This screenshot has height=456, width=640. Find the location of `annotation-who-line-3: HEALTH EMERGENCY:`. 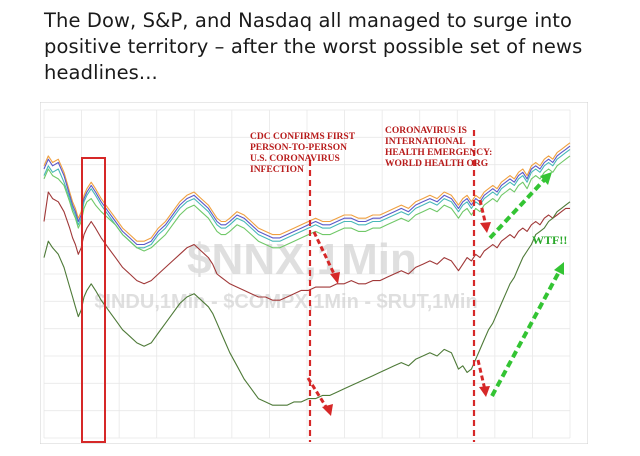

annotation-who-line-3: HEALTH EMERGENCY: is located at coordinates (438, 153).